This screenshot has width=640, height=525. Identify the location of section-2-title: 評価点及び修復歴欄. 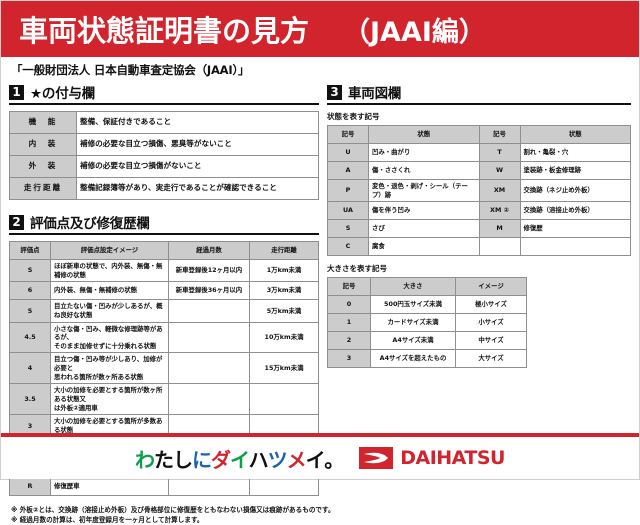
(90, 224).